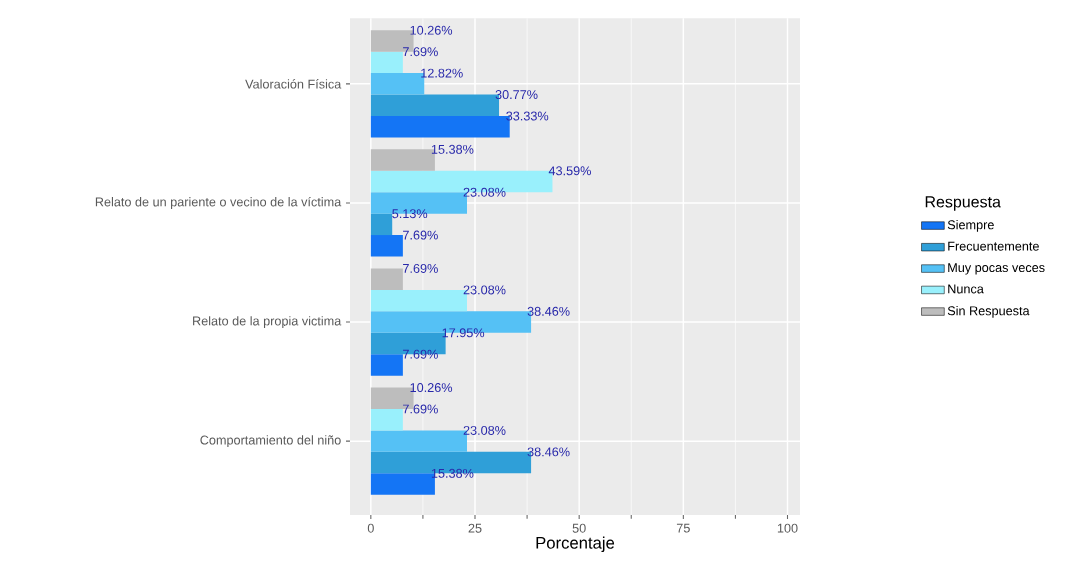 This screenshot has width=1090, height=565. What do you see at coordinates (993, 246) in the screenshot?
I see `legend-label: Frecuentemente` at bounding box center [993, 246].